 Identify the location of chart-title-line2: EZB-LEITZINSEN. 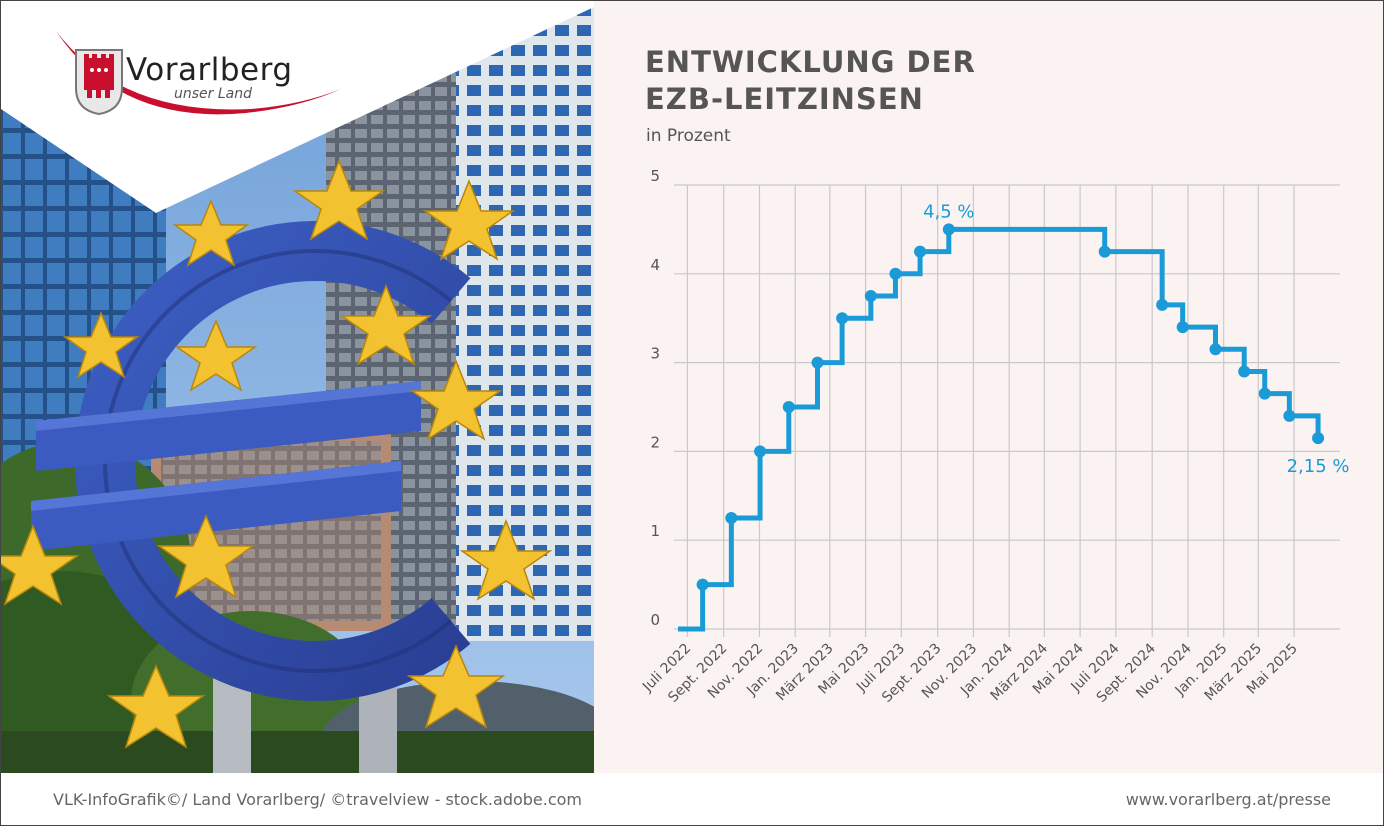
(784, 99).